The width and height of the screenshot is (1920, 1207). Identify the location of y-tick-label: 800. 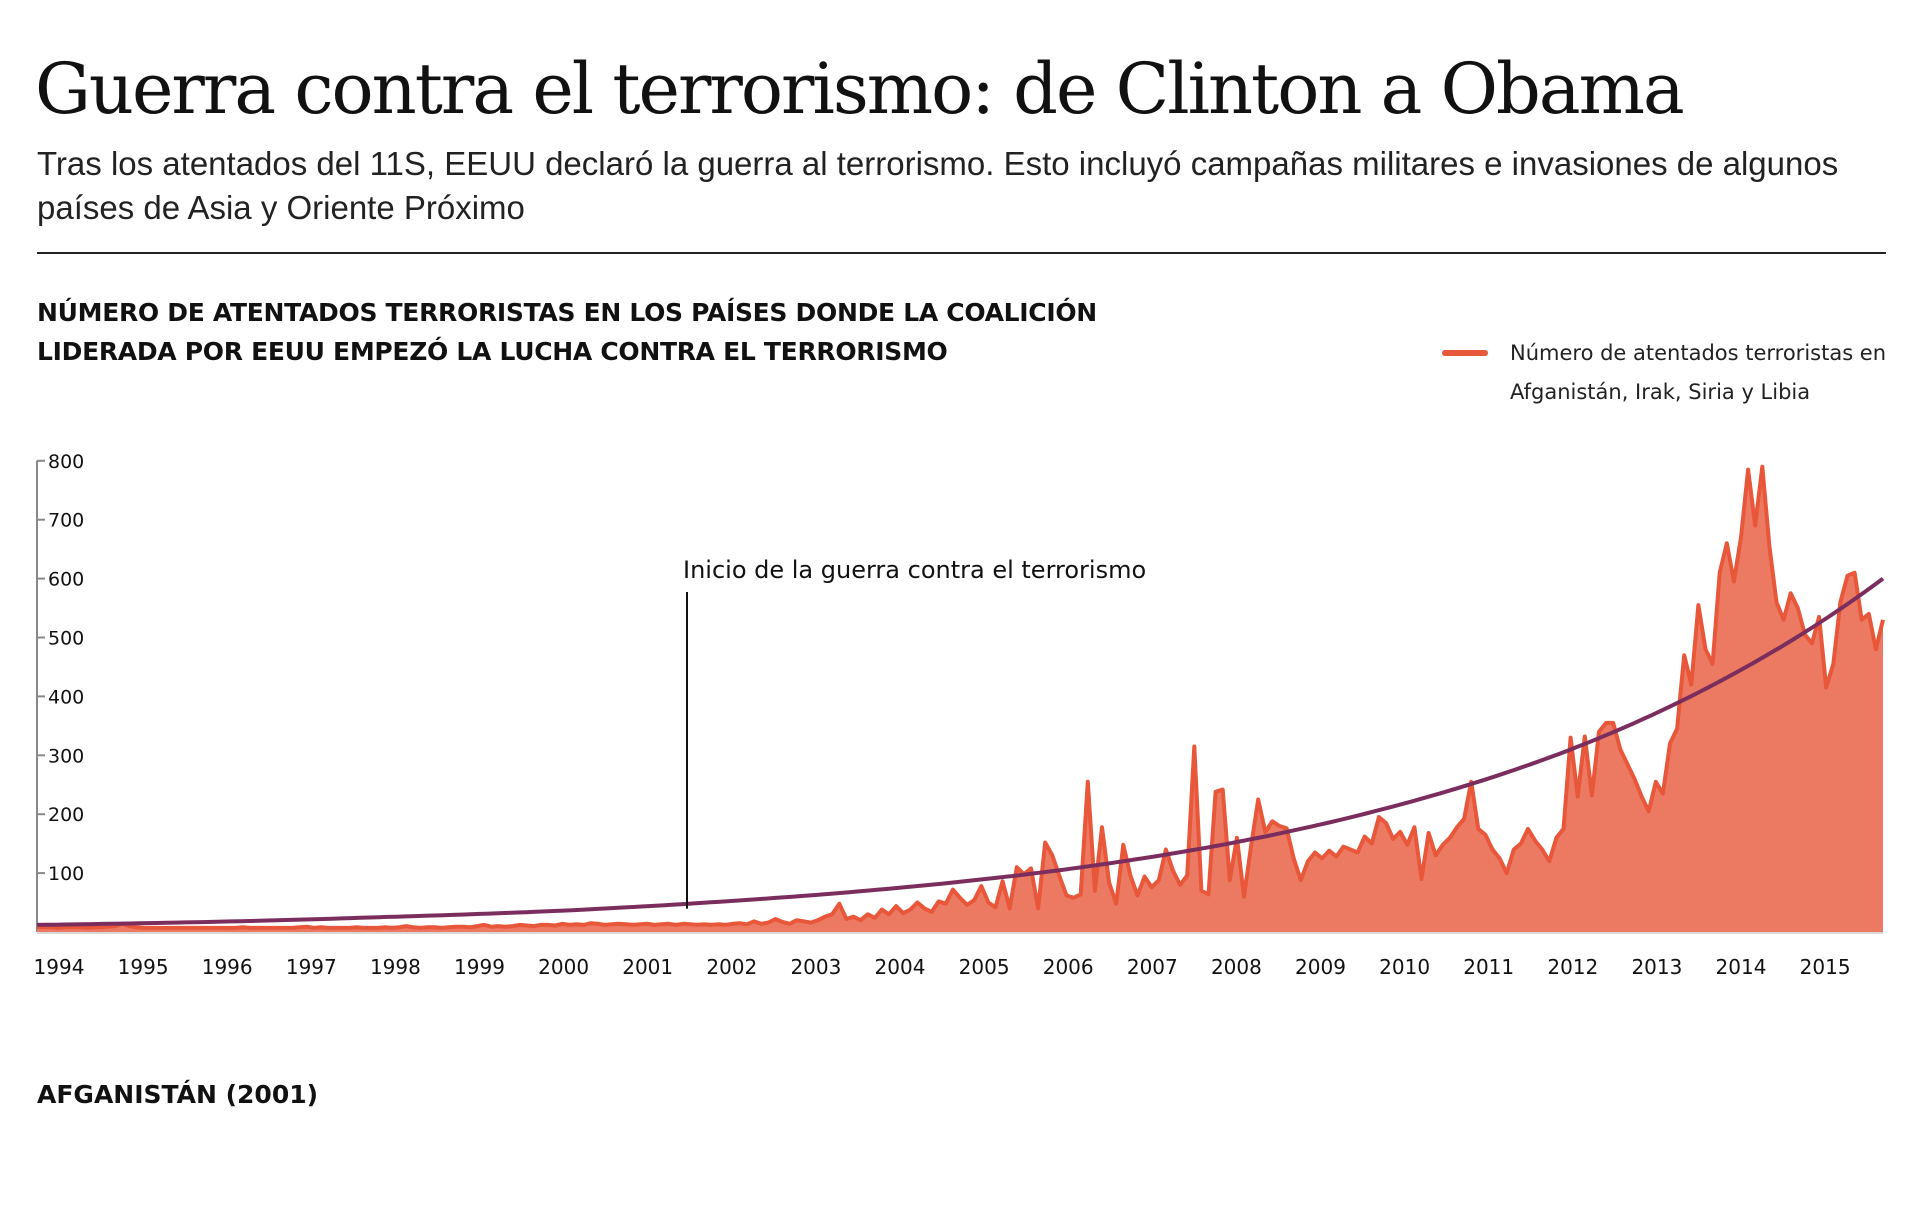
(66, 462).